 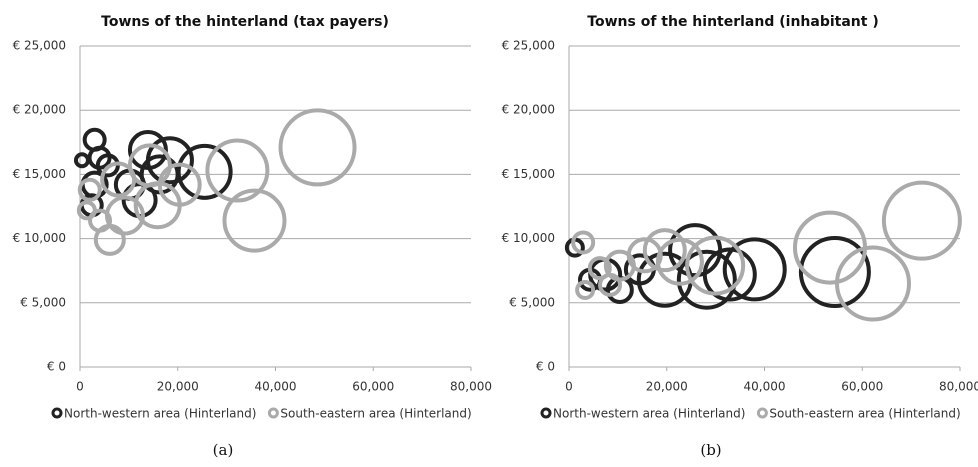 What do you see at coordinates (732, 22) in the screenshot?
I see `chart-title: Towns of the hinterland (inhabitant )` at bounding box center [732, 22].